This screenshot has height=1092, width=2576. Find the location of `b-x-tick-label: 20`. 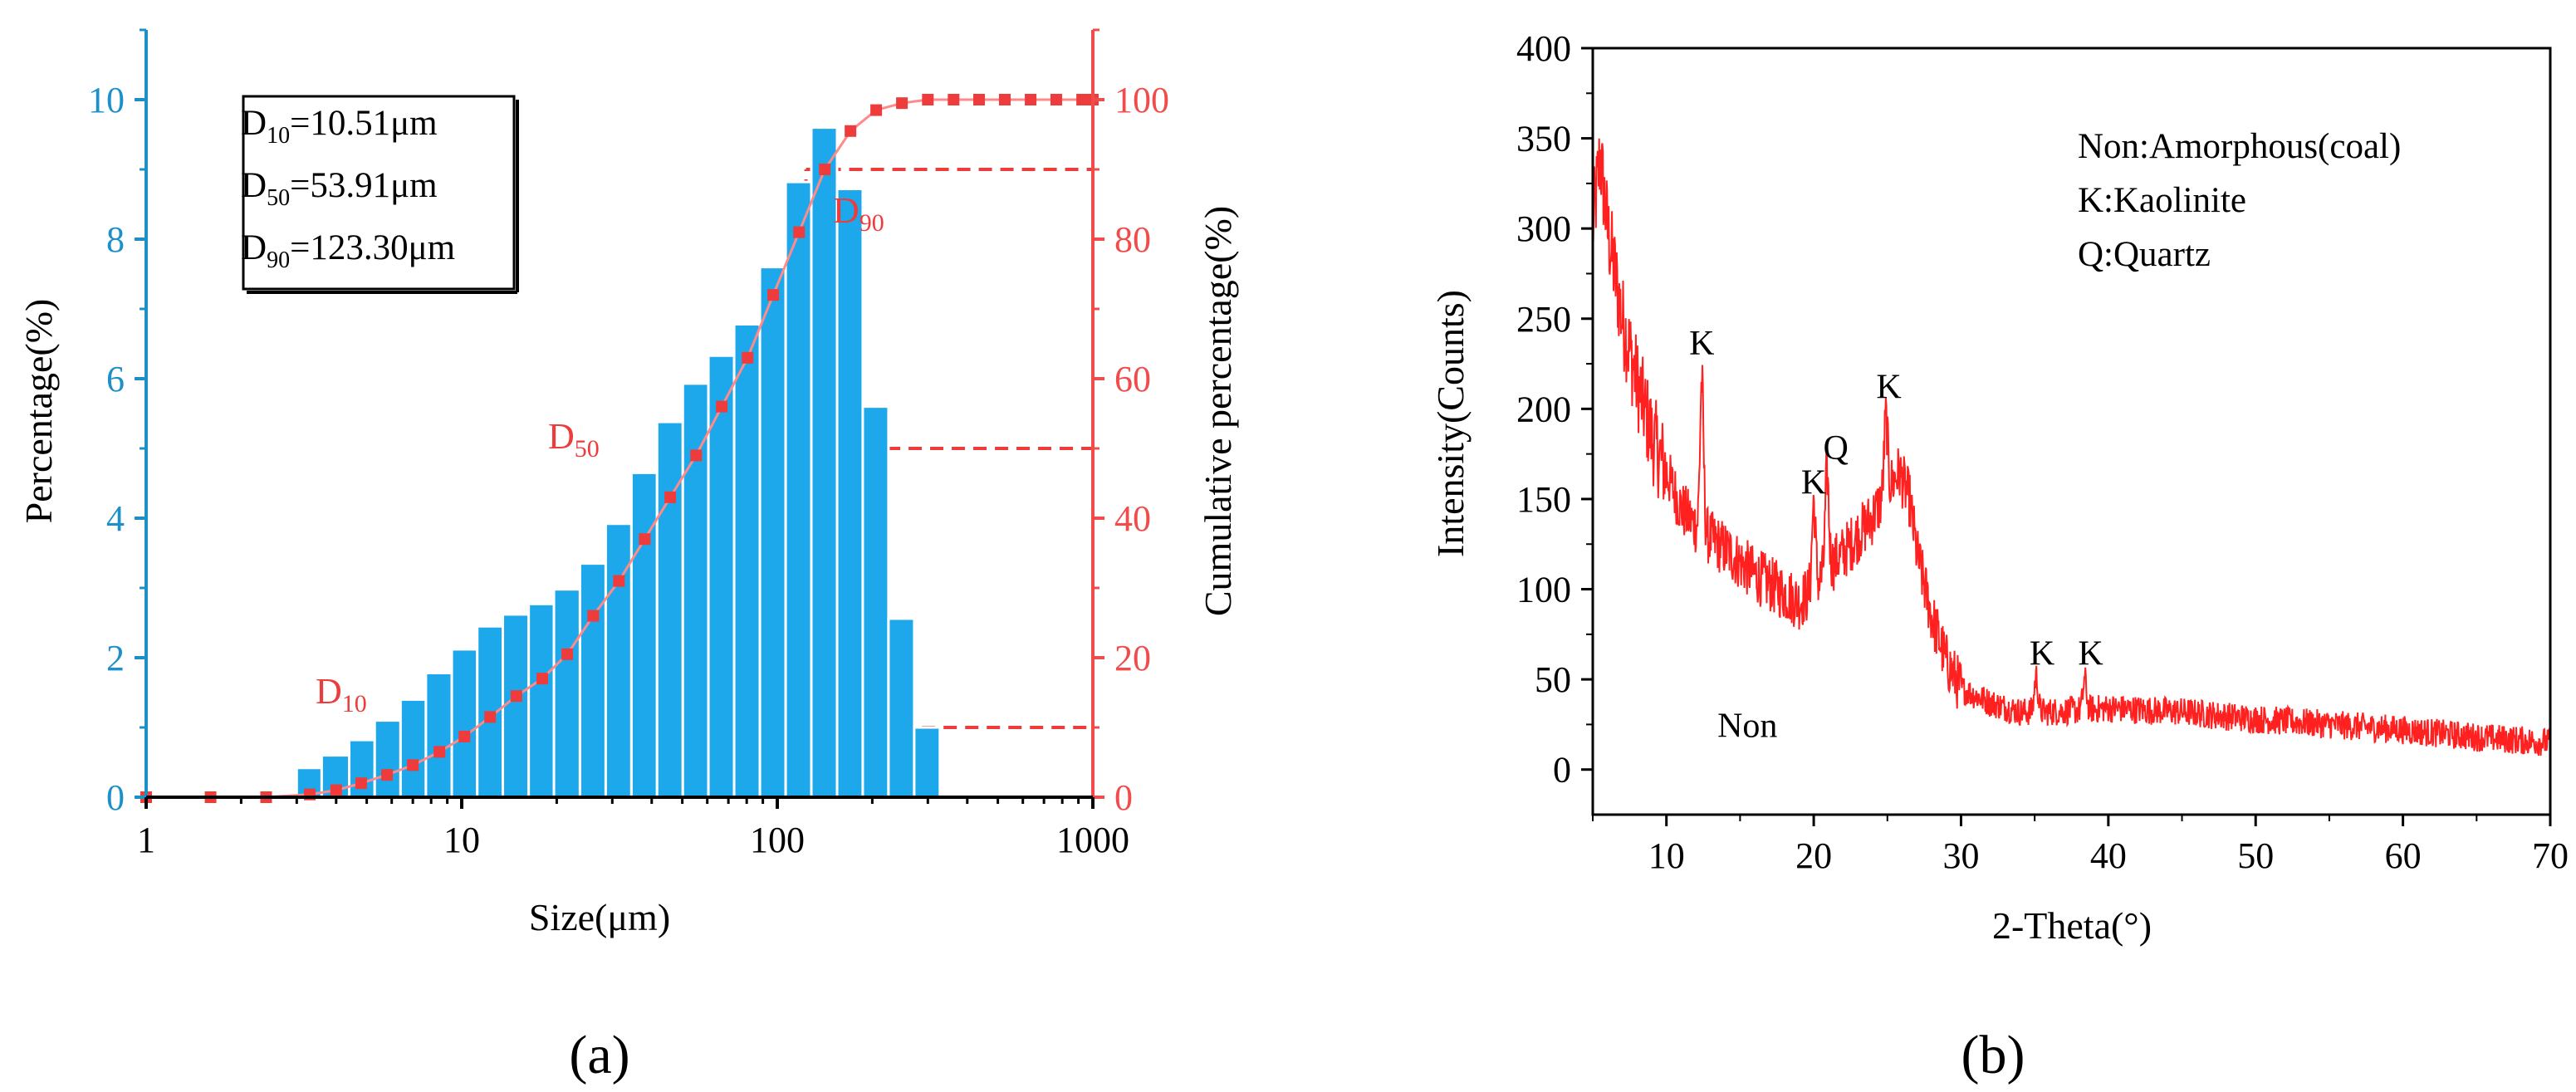

b-x-tick-label: 20 is located at coordinates (1814, 855).